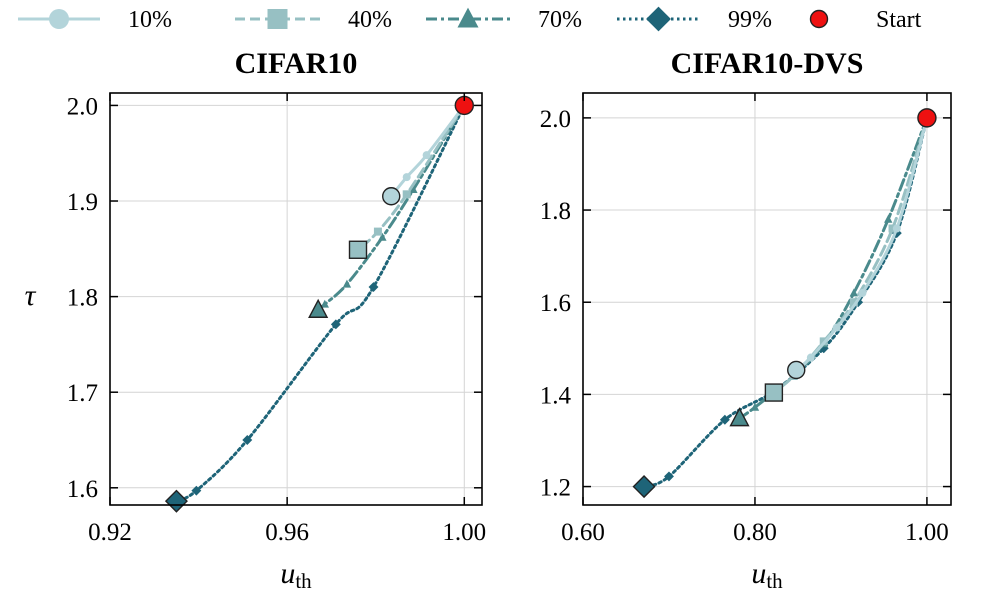 Image resolution: width=996 pixels, height=590 pixels. I want to click on x-tick-label: 0.80, so click(755, 532).